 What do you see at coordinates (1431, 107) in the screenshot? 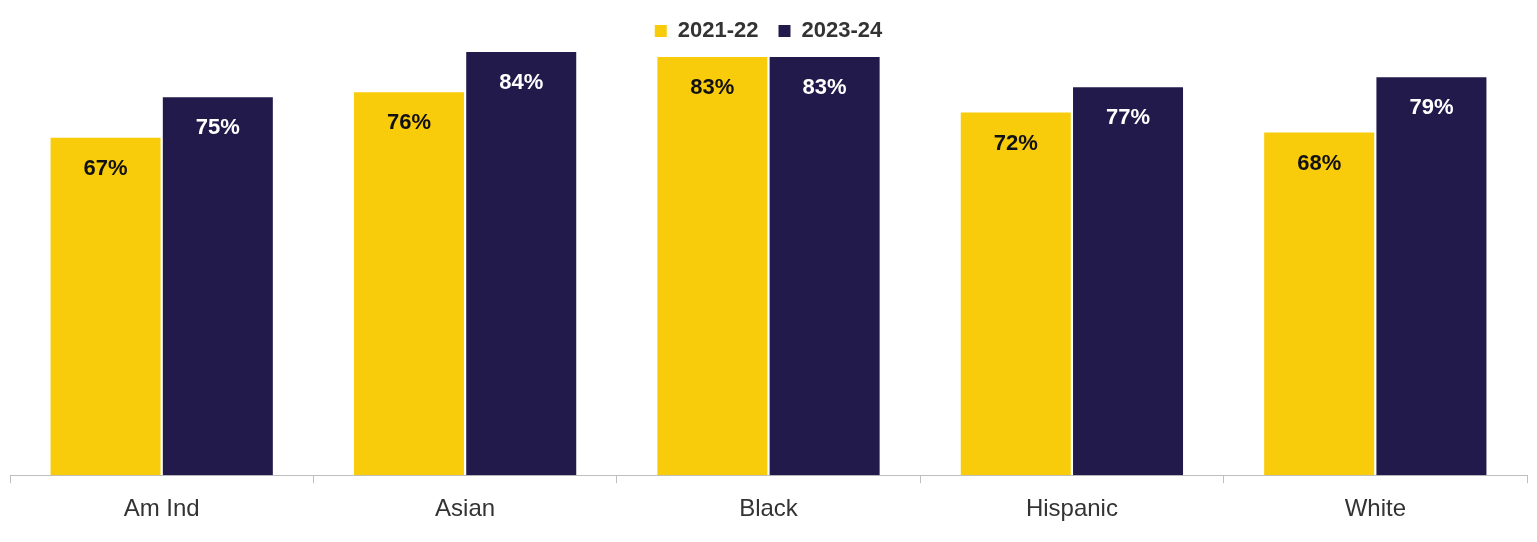
I see `data-label: 79%` at bounding box center [1431, 107].